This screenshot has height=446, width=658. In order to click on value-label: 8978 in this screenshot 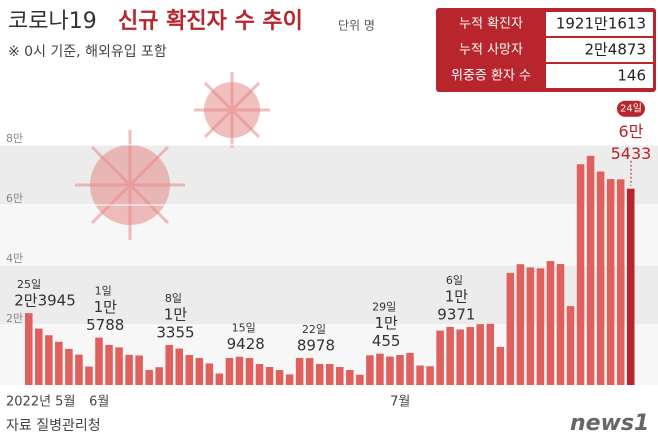, I will do `click(316, 346)`.